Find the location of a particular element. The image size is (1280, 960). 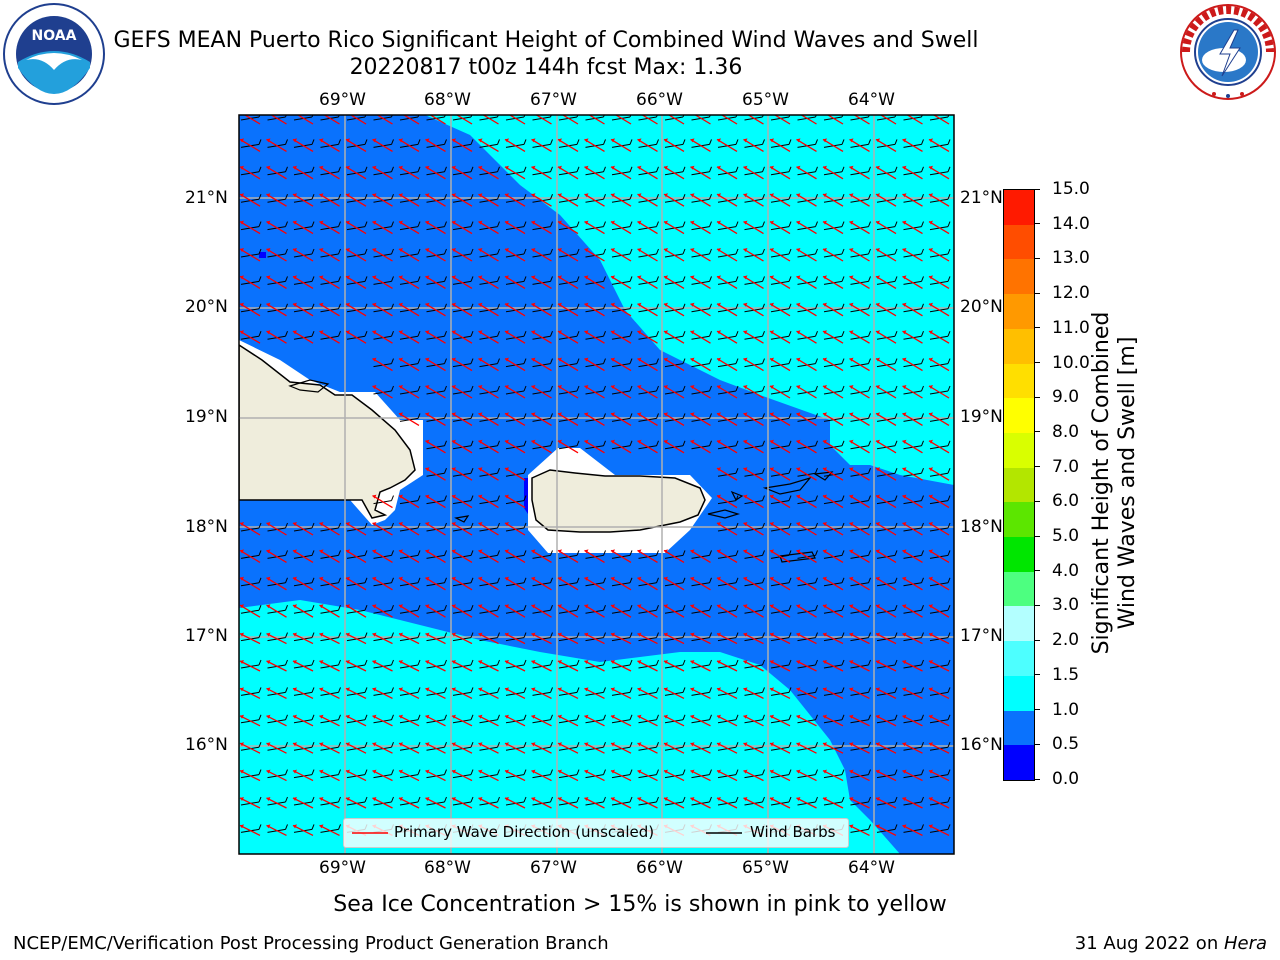

lat-label-right: 18°N is located at coordinates (981, 527).